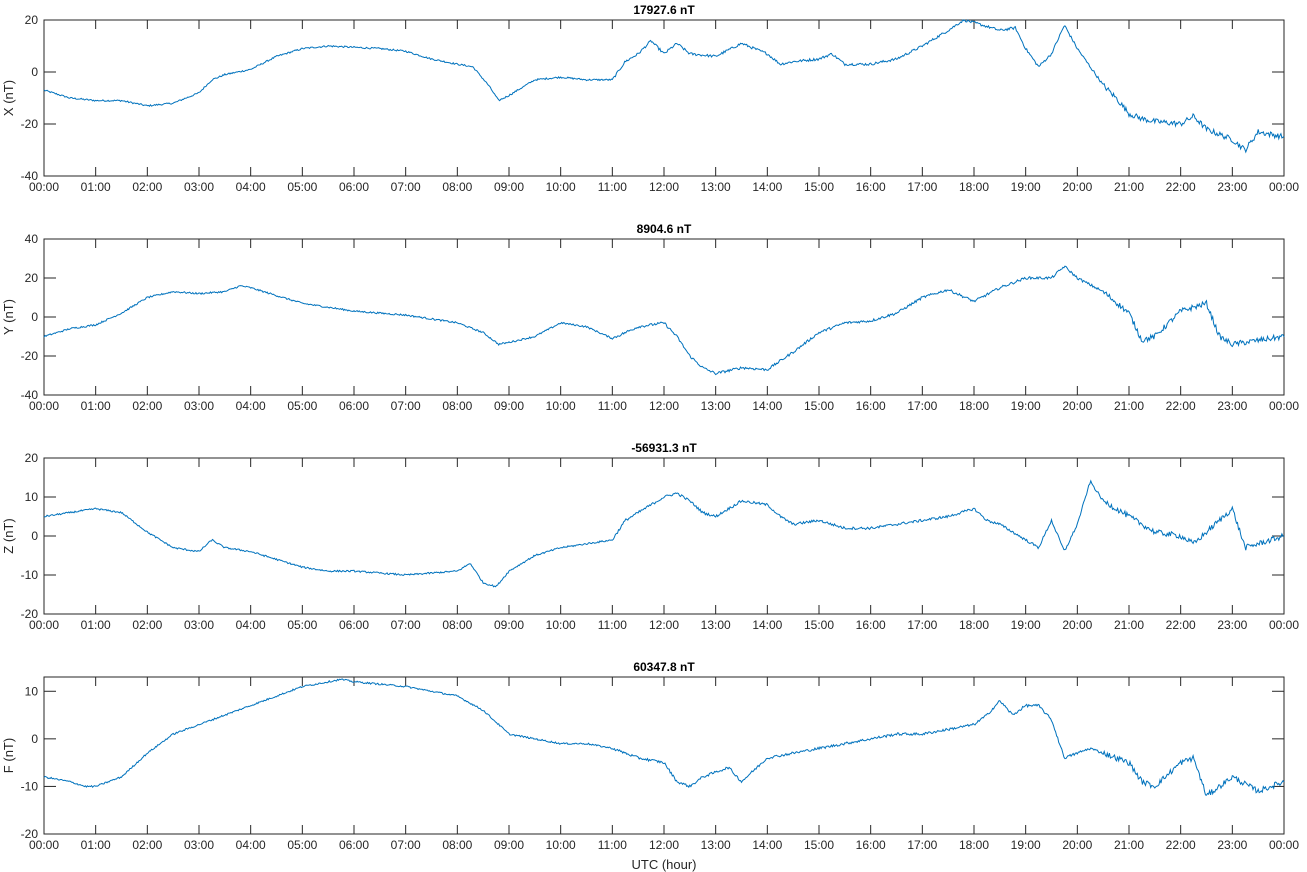  What do you see at coordinates (663, 864) in the screenshot?
I see `x-axis-label: UTC (hour)` at bounding box center [663, 864].